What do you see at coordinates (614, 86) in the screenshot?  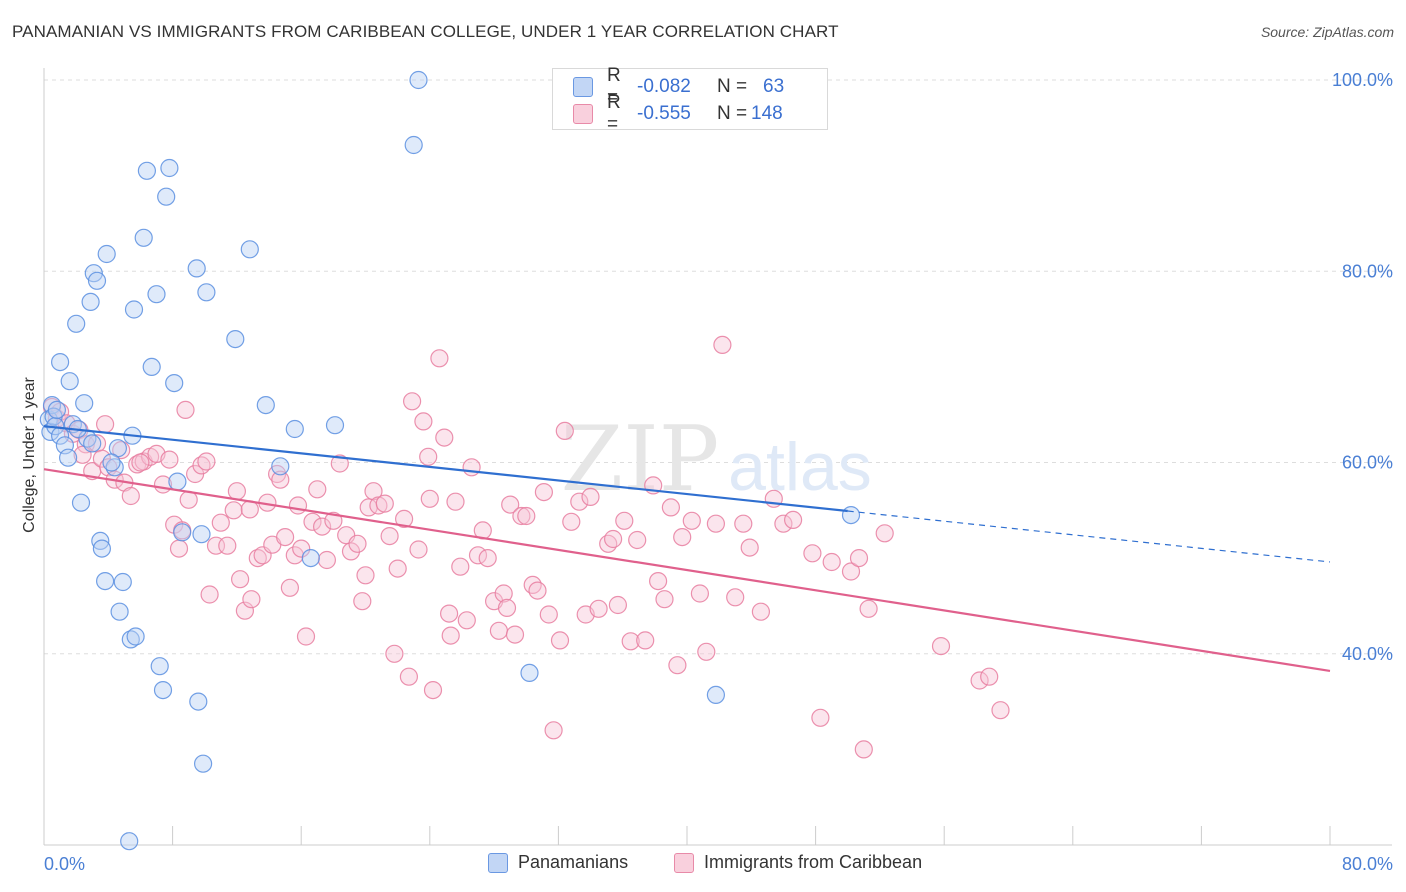 I see `legend-r-label: R =` at bounding box center [614, 86].